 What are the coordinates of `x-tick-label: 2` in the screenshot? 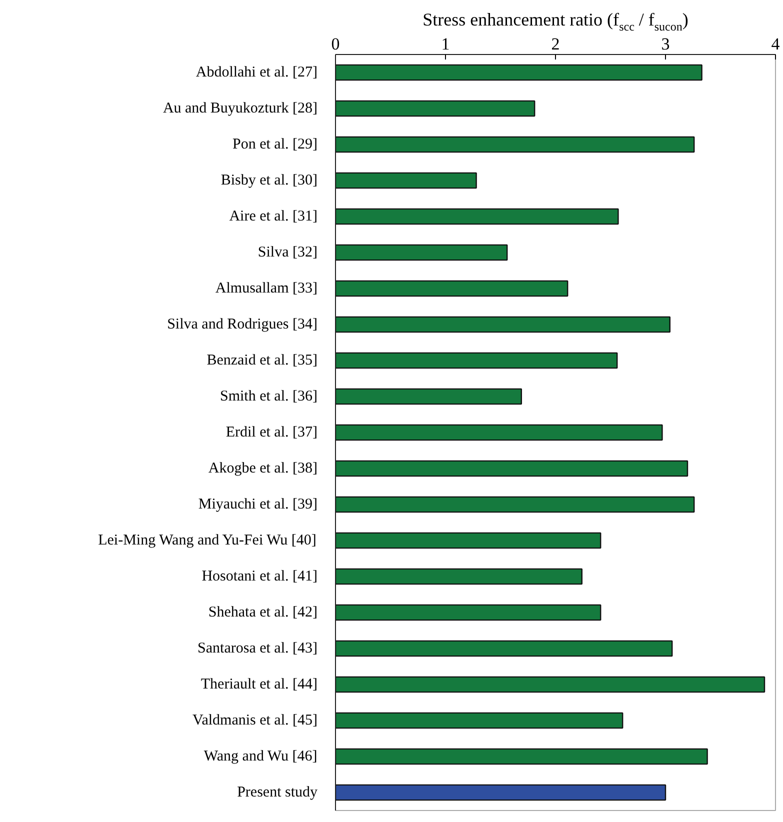 It's located at (555, 44).